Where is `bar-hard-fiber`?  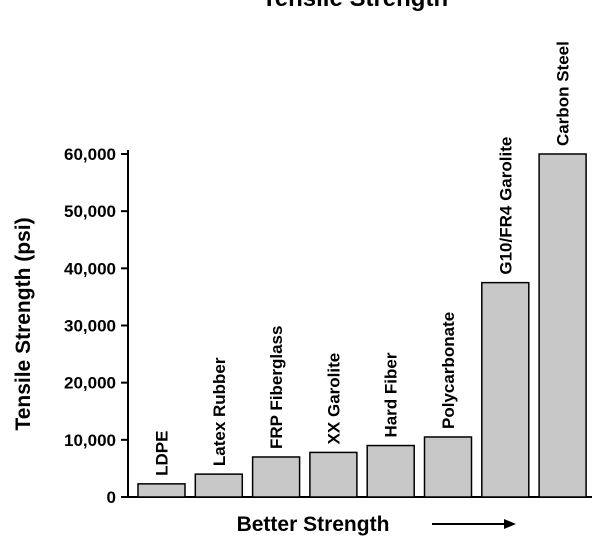 bar-hard-fiber is located at coordinates (390, 471).